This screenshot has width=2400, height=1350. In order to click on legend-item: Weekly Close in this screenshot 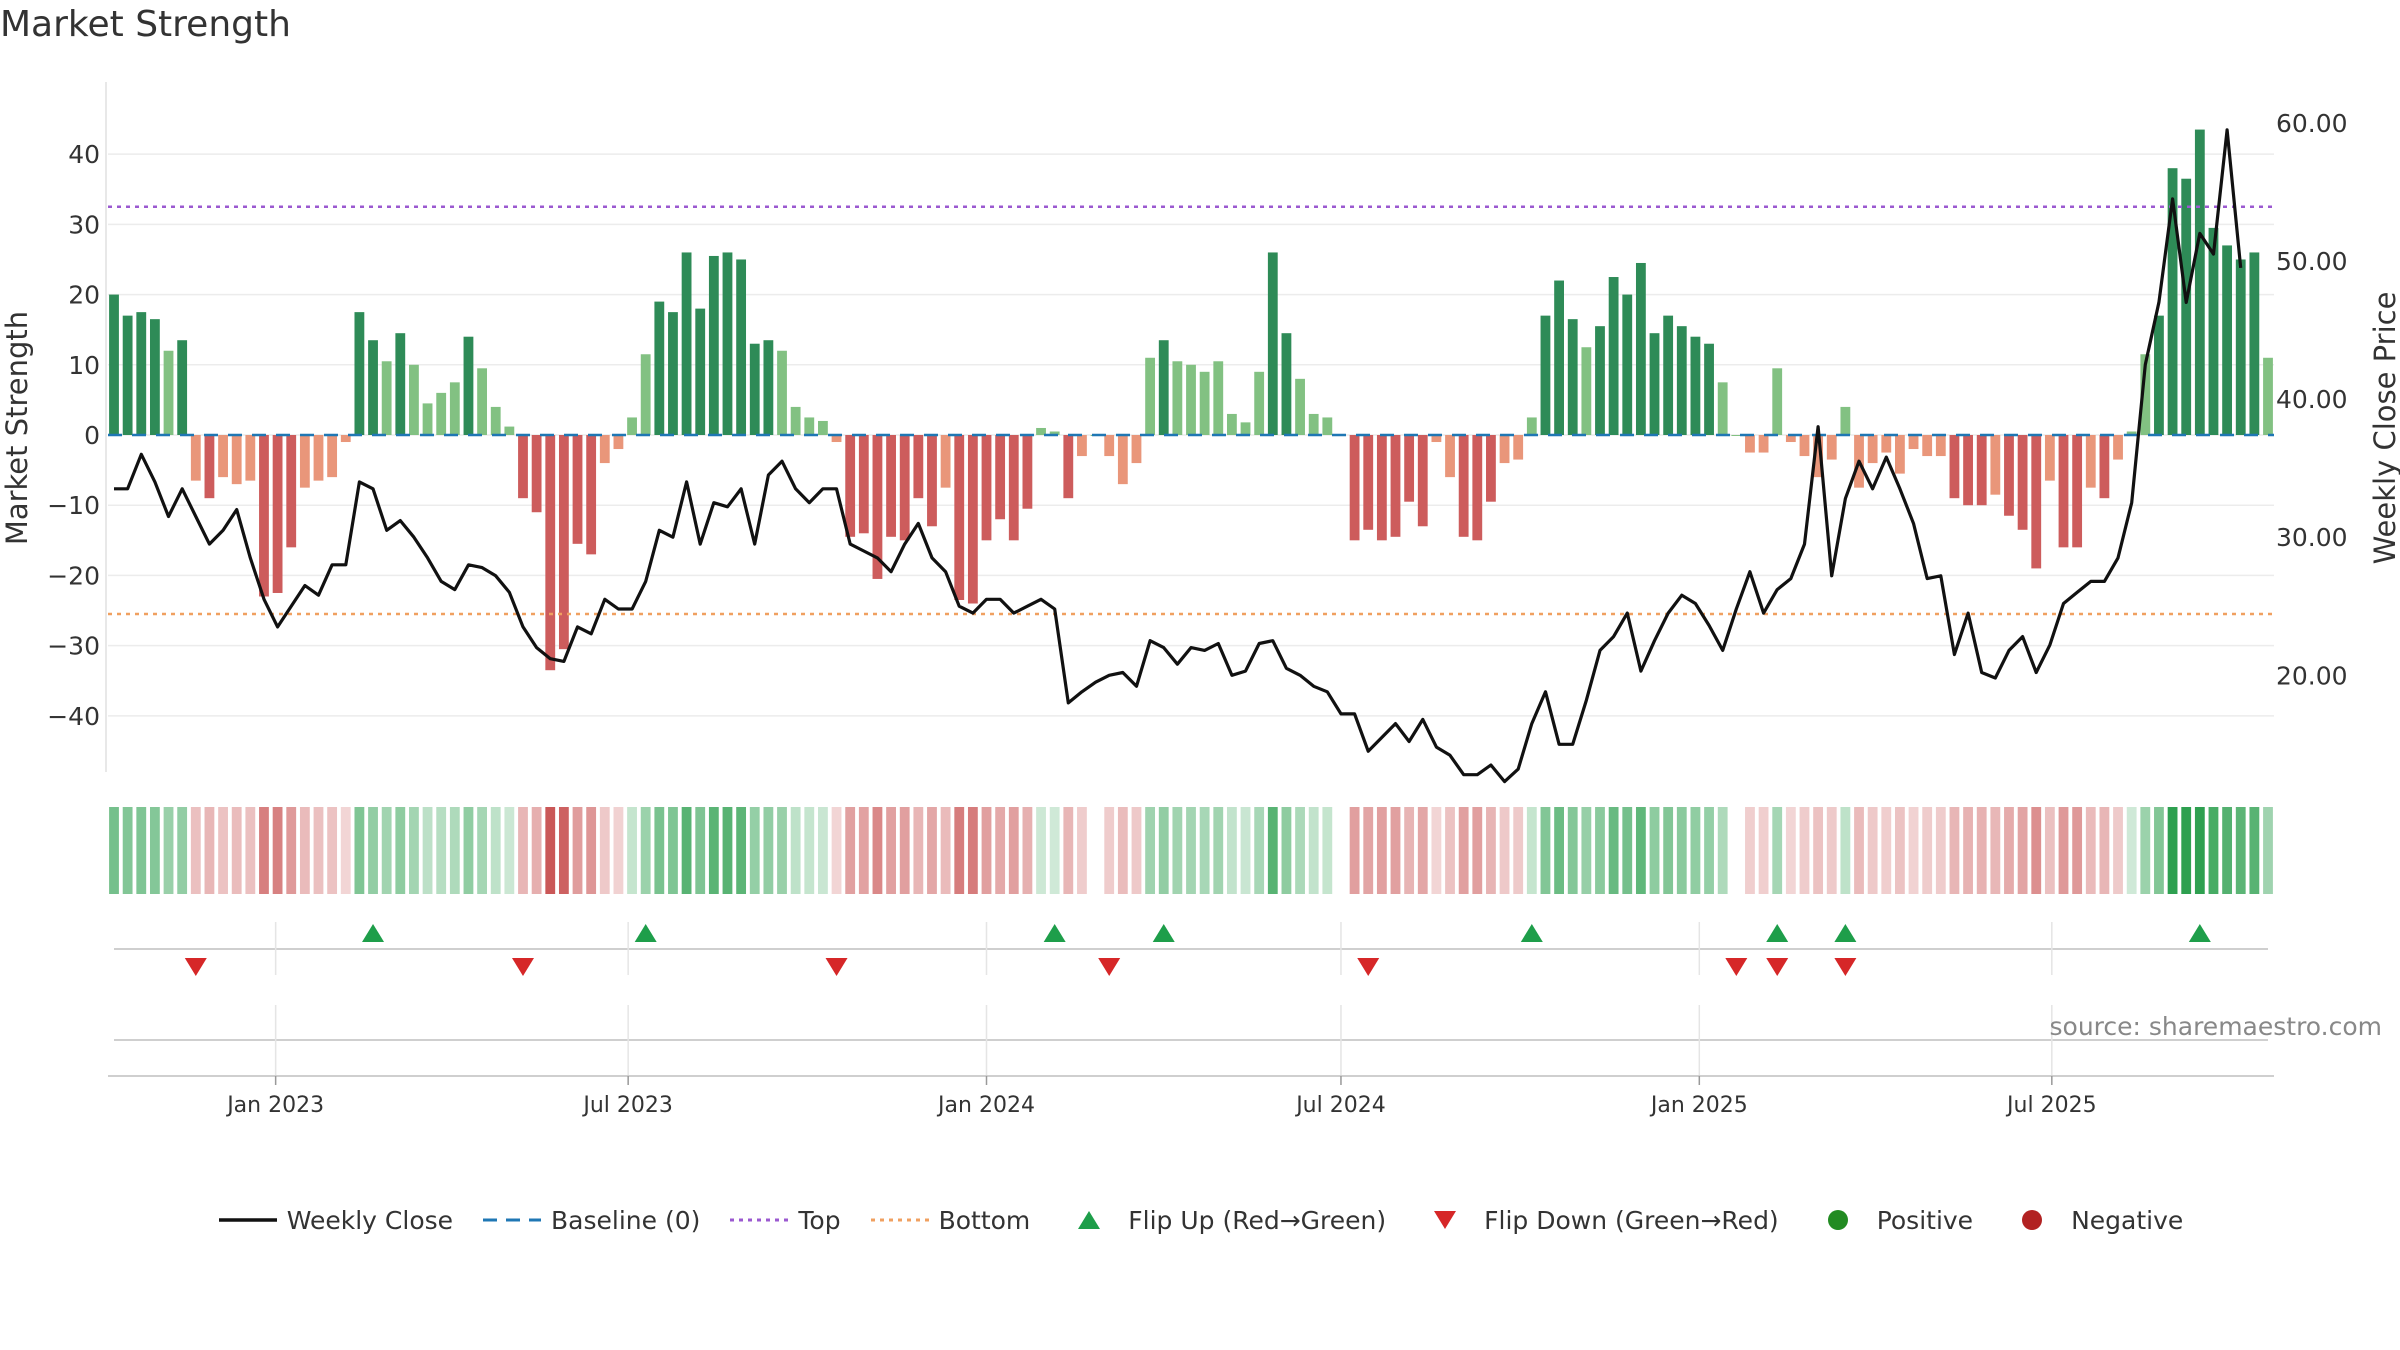, I will do `click(335, 1220)`.